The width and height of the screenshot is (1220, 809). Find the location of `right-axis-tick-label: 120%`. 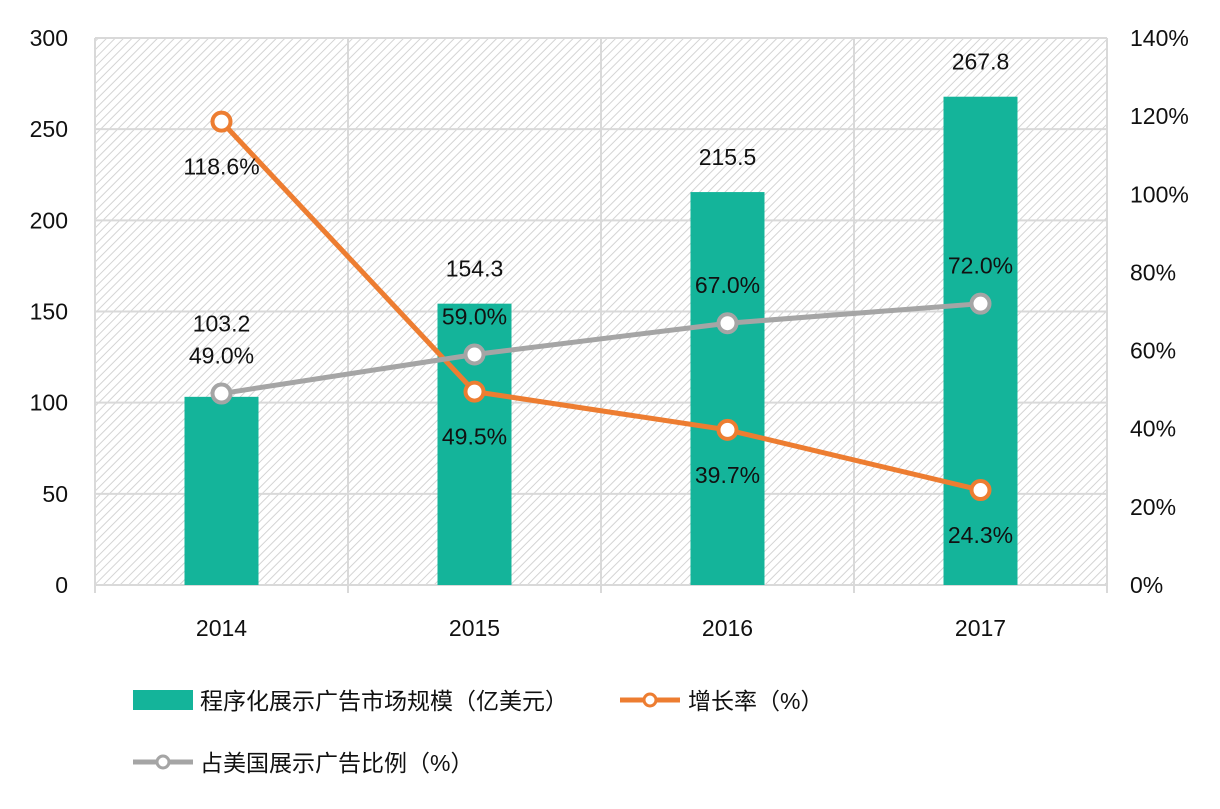

right-axis-tick-label: 120% is located at coordinates (1159, 116).